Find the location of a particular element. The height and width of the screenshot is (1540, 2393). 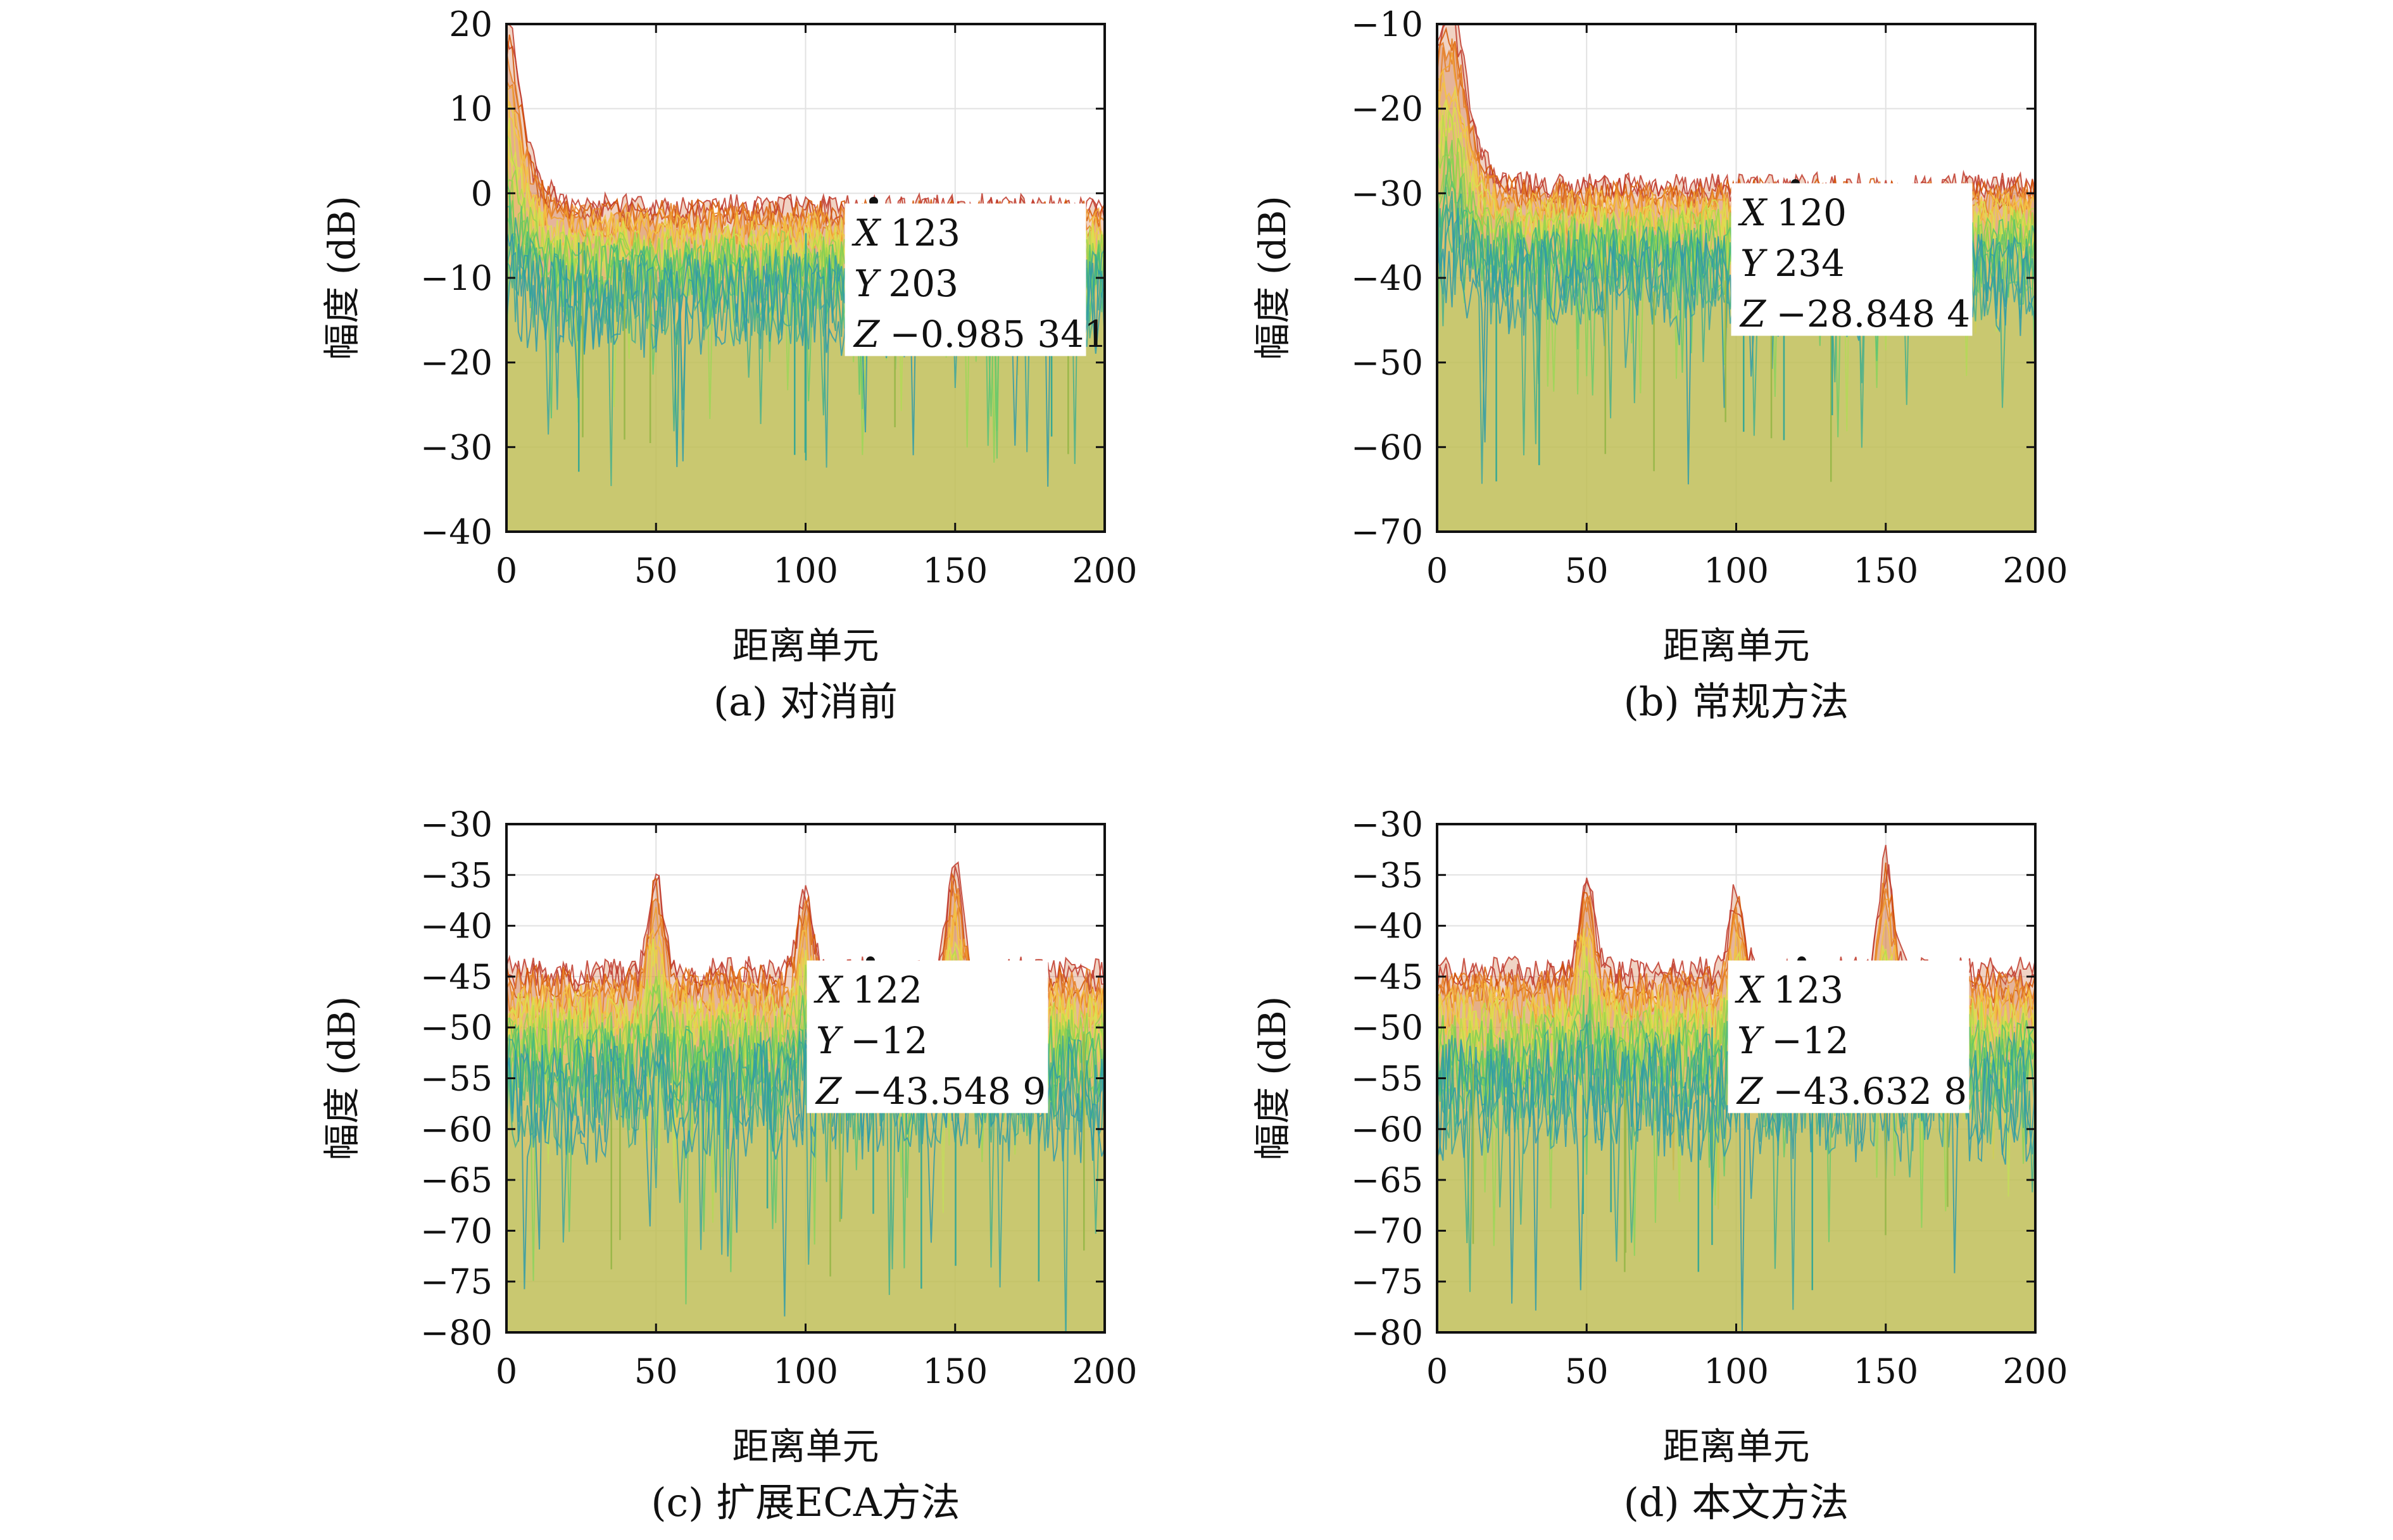

datatip-y-row: Y 234 is located at coordinates (1793, 263).